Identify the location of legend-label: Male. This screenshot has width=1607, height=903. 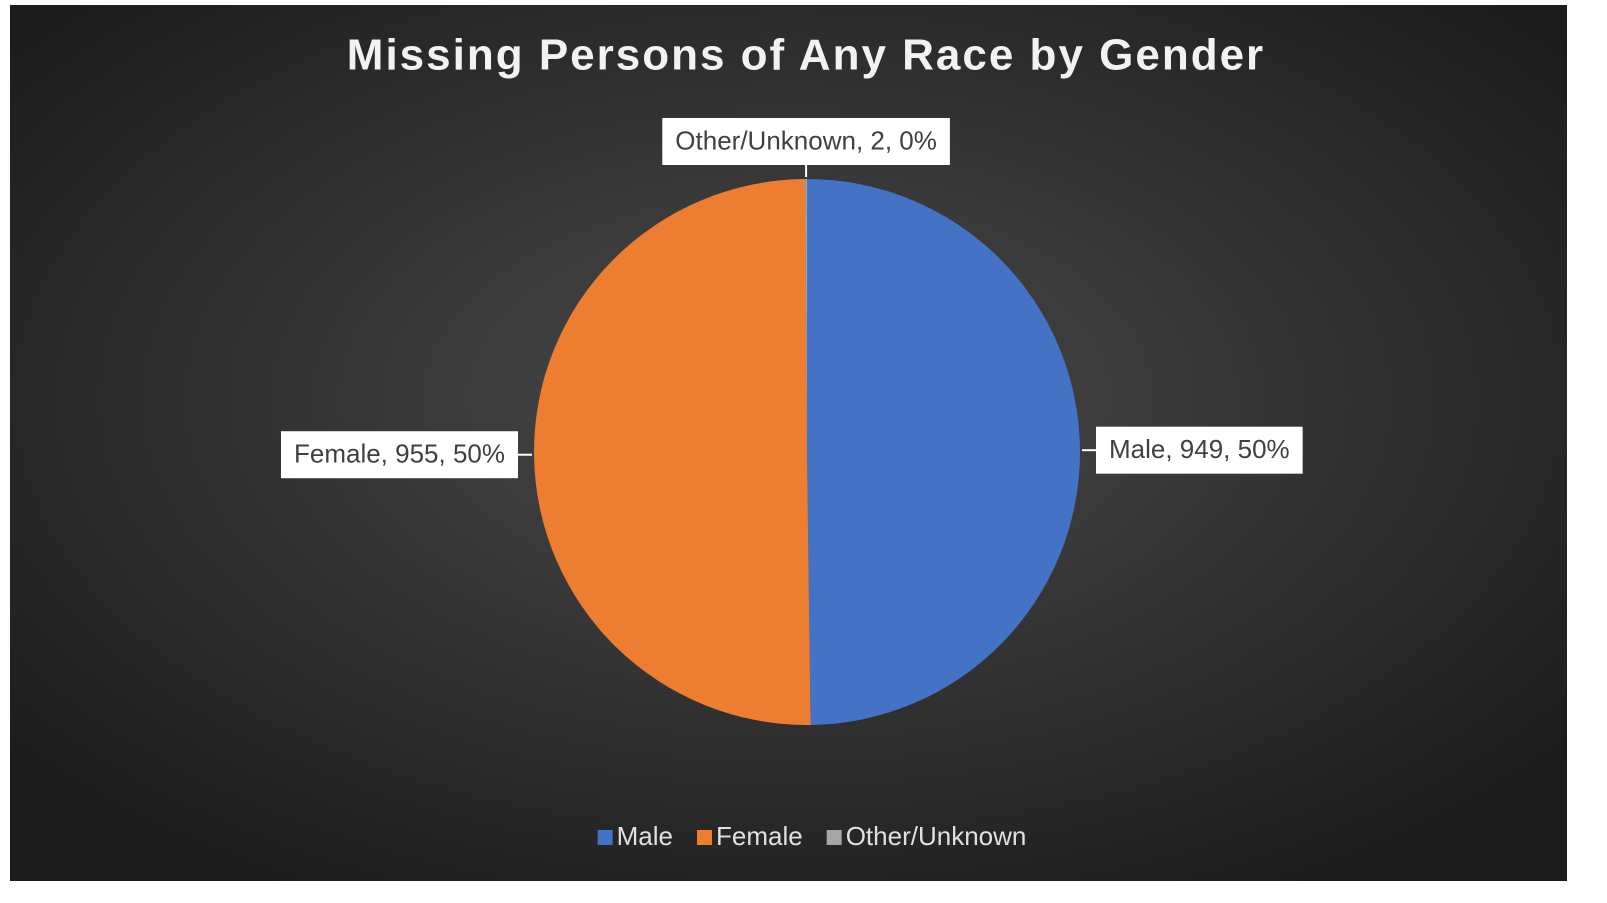
(645, 836).